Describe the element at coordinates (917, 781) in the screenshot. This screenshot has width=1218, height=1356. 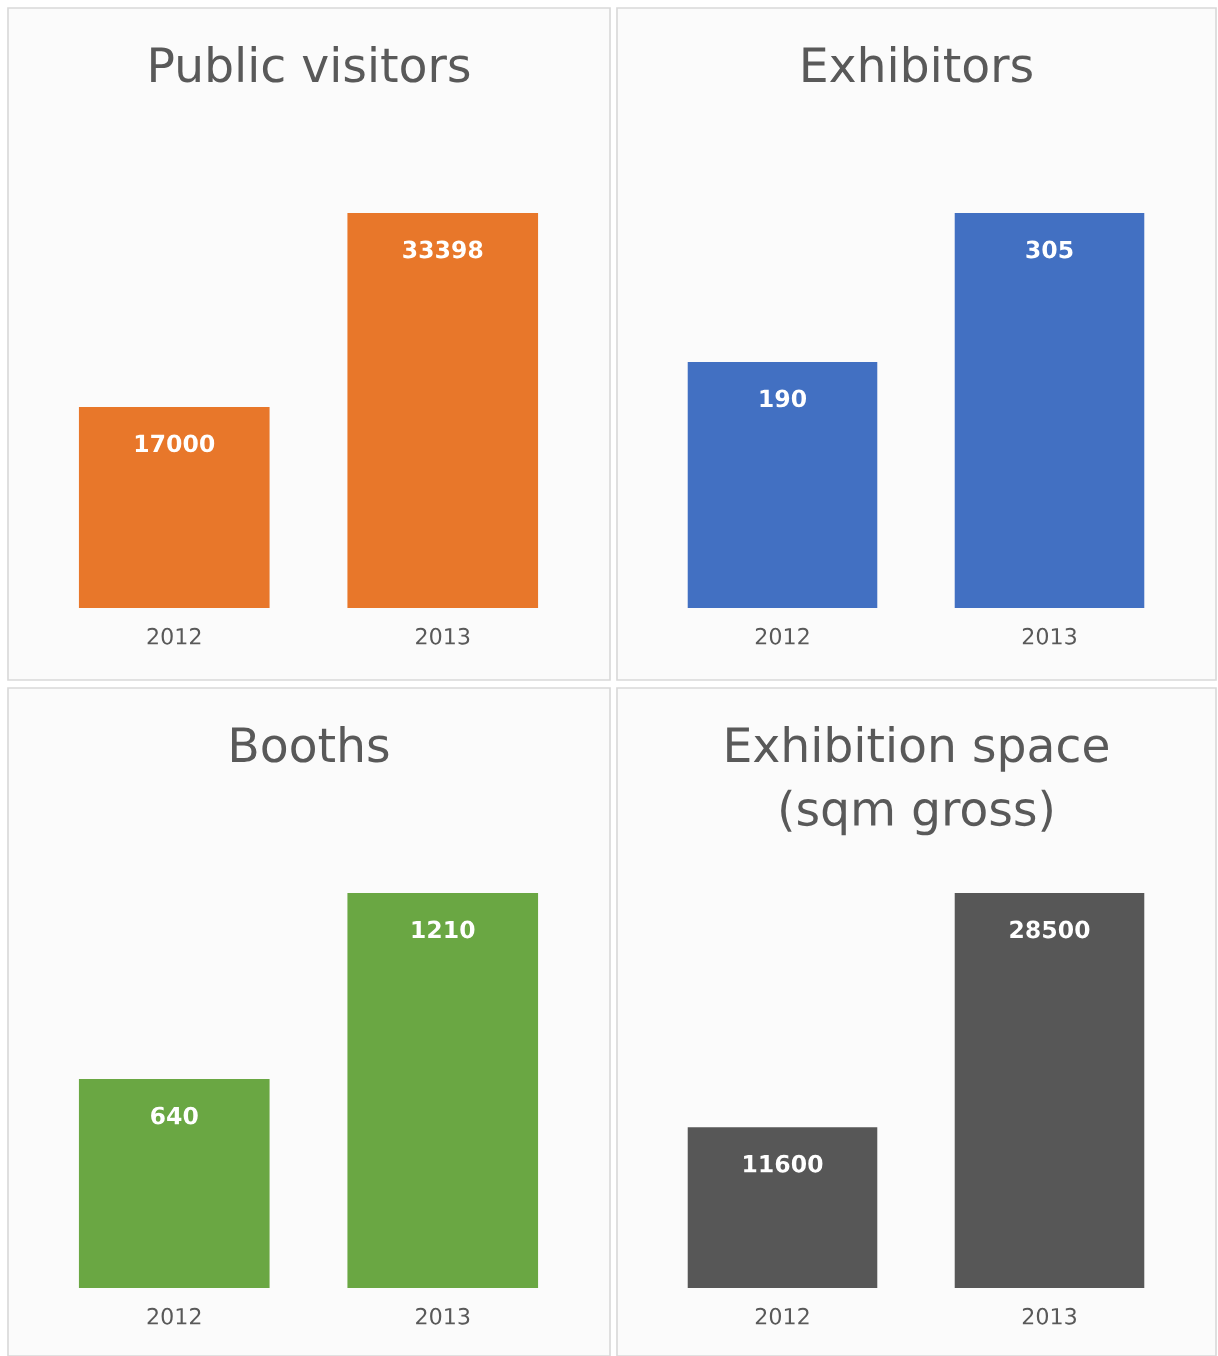
I see `chart-title: Exhibition space (sqm gross)` at that location.